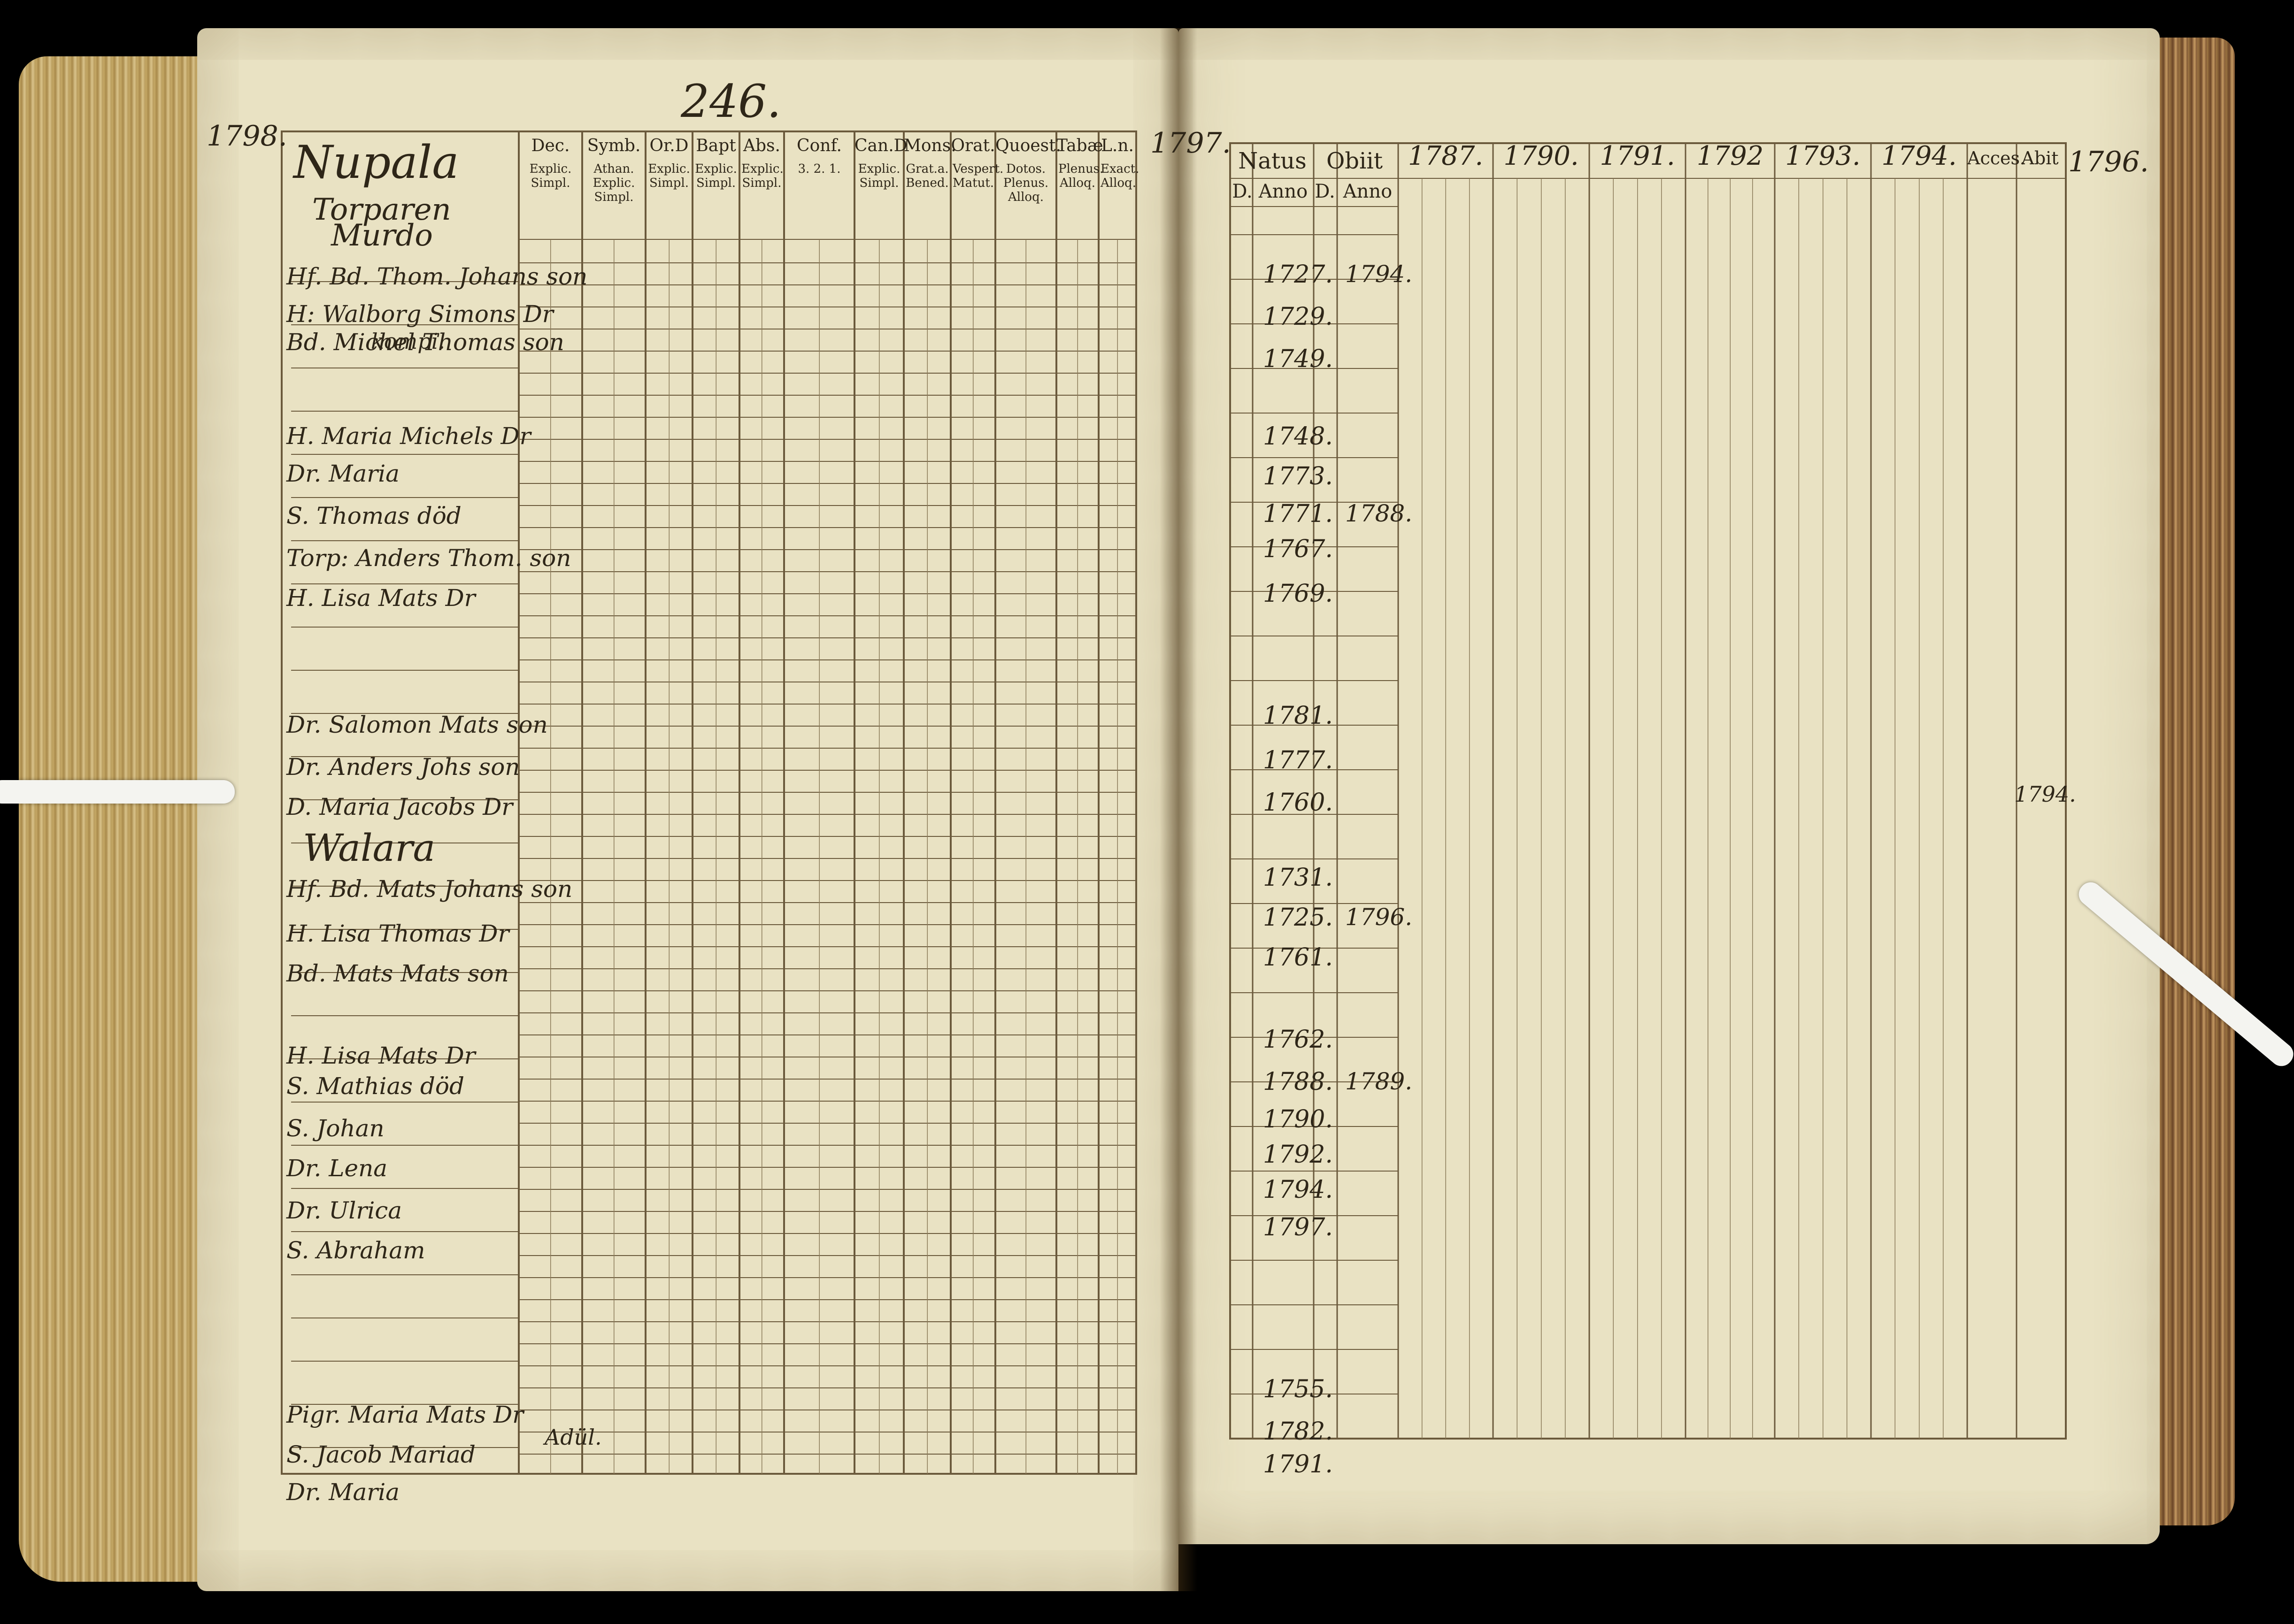  I want to click on person-name: H. Lisa Thomas Dr, so click(398, 933).